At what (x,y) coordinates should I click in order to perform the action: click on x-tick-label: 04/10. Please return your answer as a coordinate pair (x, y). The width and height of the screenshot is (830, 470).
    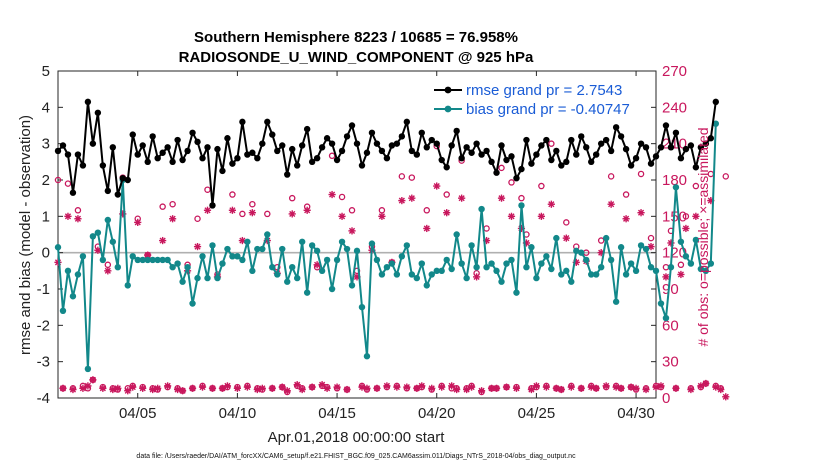
    Looking at the image, I should click on (238, 413).